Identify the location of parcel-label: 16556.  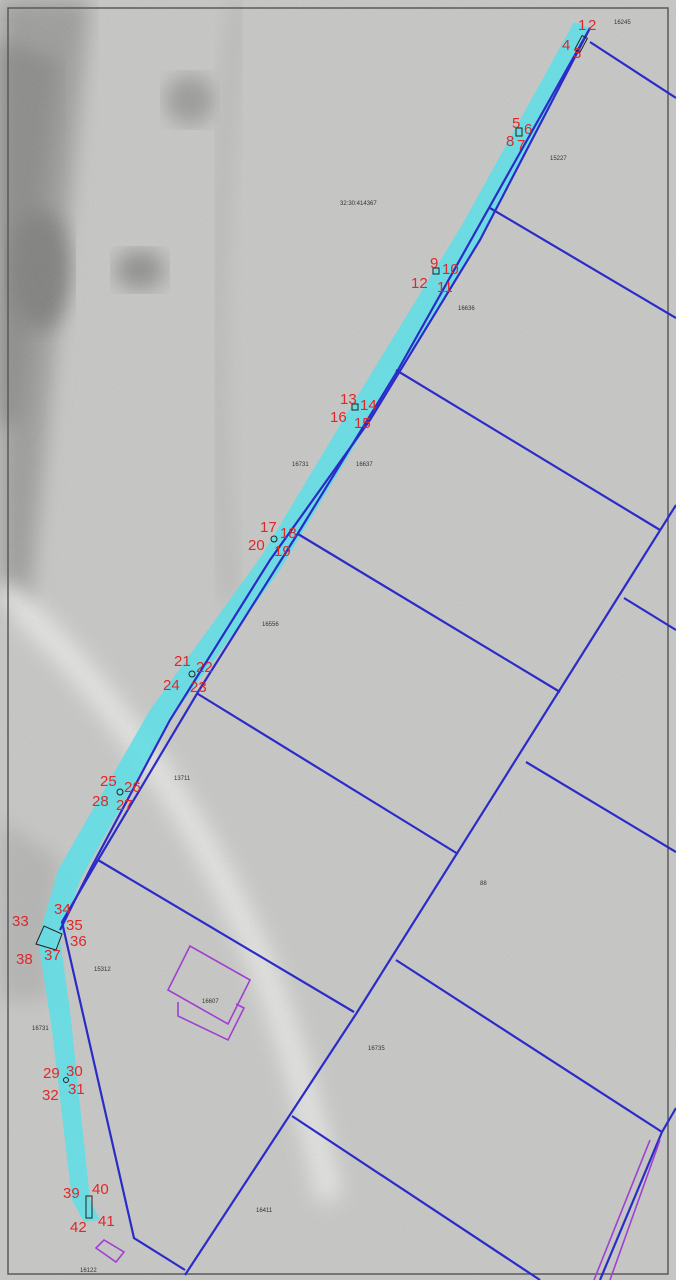
(270, 625).